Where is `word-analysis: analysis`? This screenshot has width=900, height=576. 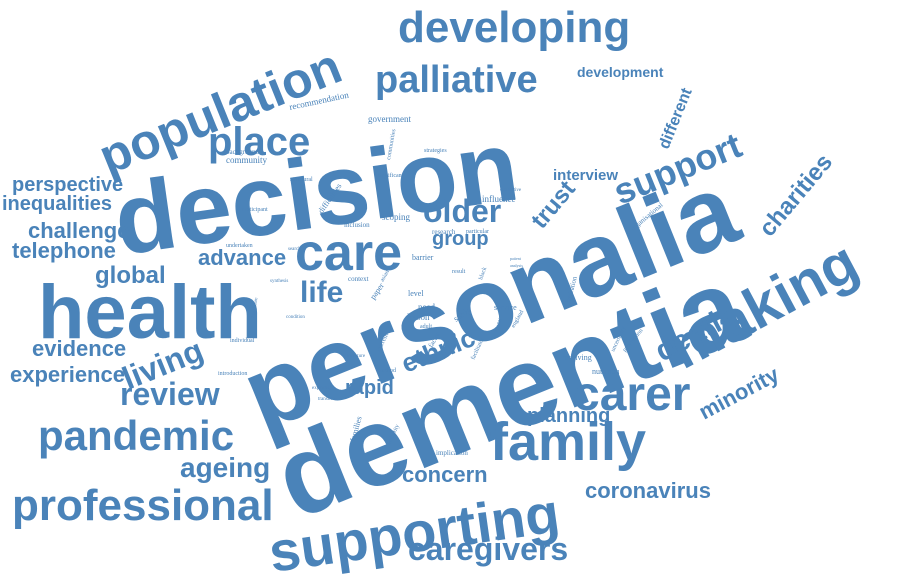
word-analysis: analysis is located at coordinates (516, 265).